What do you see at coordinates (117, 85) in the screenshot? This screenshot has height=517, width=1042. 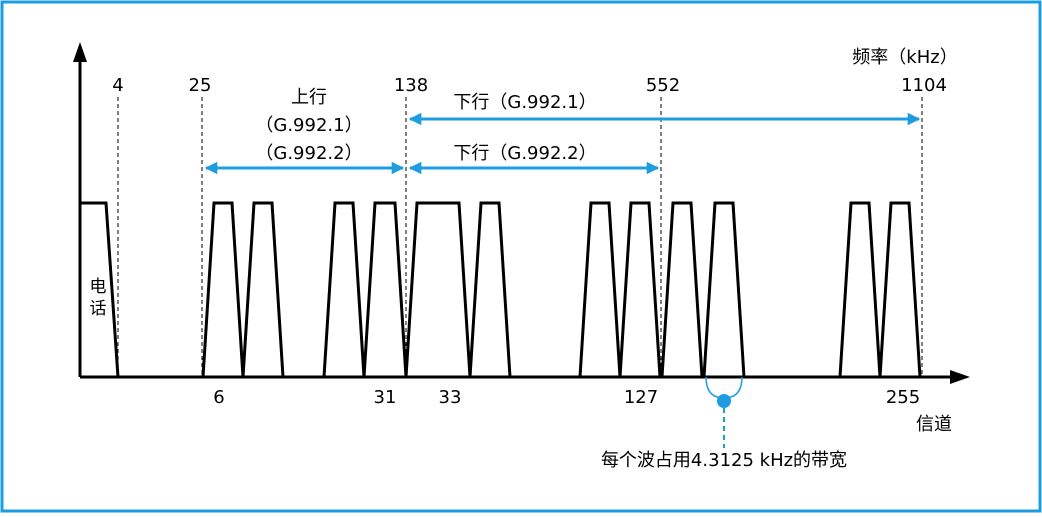 I see `freq-tick-4: 4` at bounding box center [117, 85].